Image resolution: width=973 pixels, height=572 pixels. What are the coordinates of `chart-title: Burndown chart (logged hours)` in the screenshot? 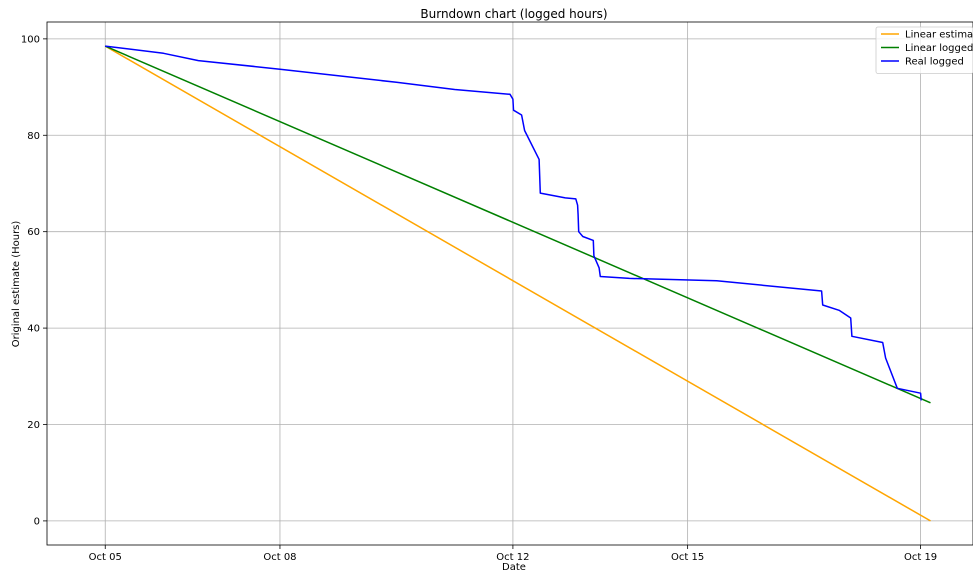 It's located at (513, 14).